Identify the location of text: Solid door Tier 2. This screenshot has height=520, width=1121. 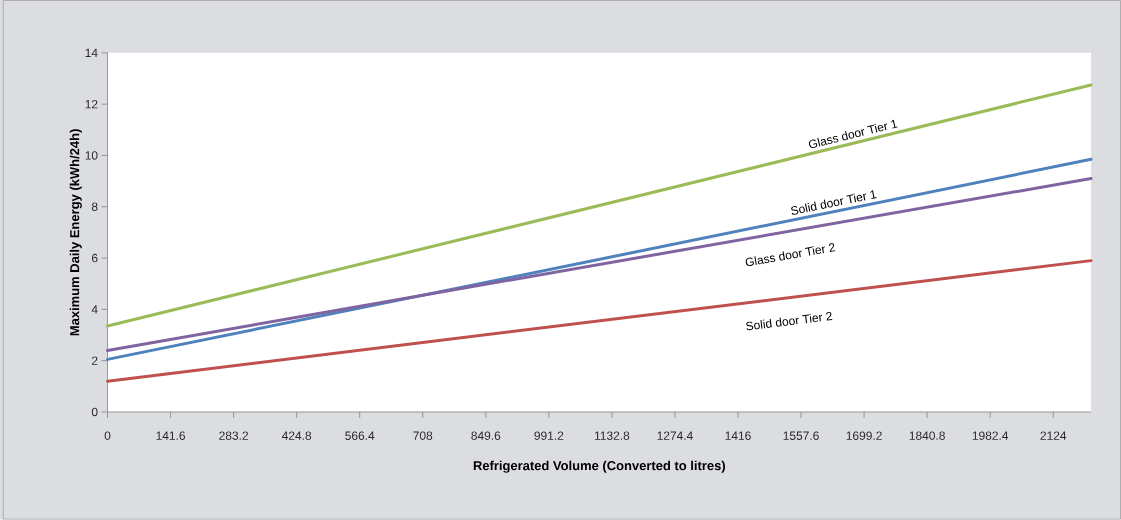
(789, 321).